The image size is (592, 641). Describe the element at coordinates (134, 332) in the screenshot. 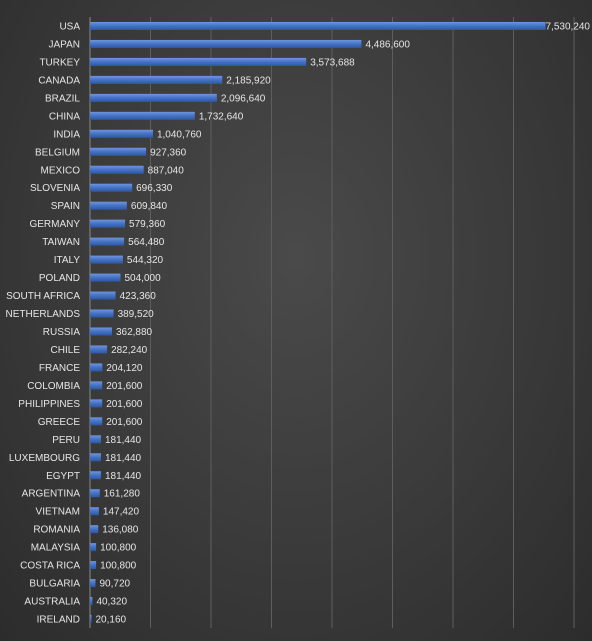

I see `value-label: 362,880` at that location.